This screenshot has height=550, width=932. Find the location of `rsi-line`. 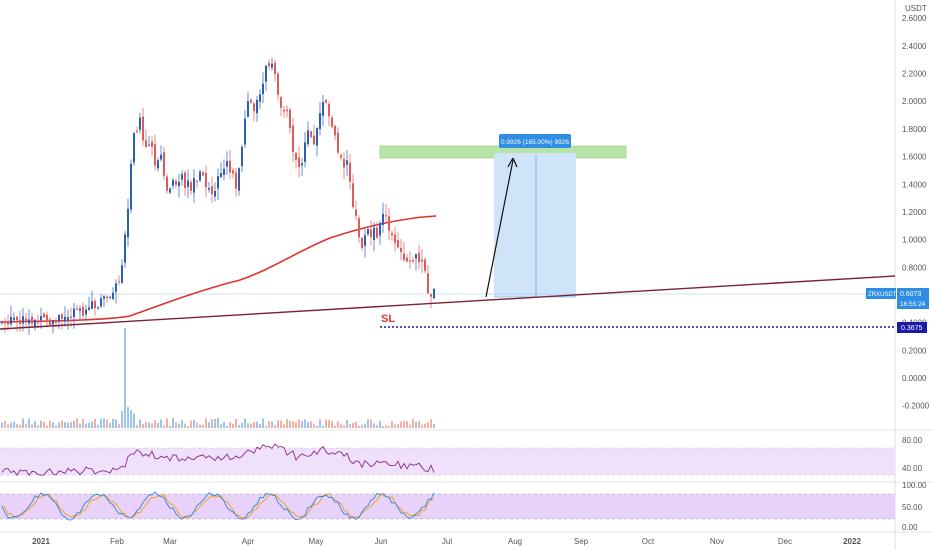

rsi-line is located at coordinates (218, 460).